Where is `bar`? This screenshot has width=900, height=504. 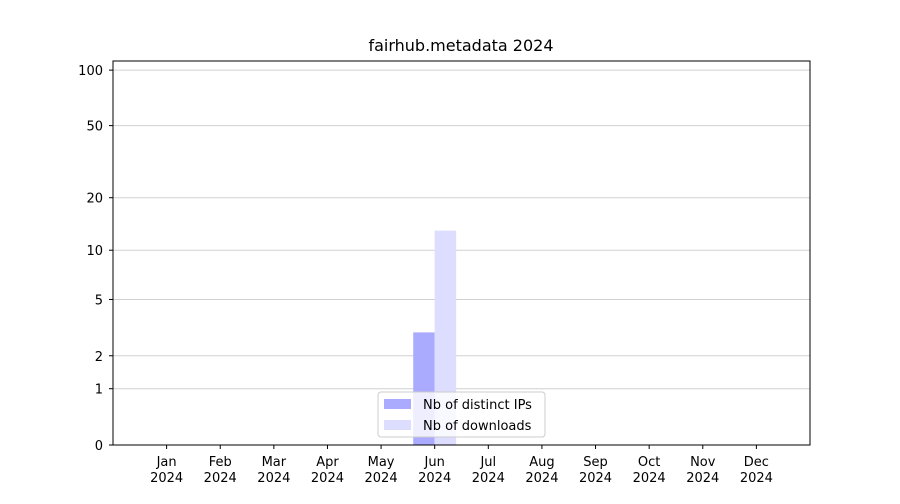 bar is located at coordinates (445, 337).